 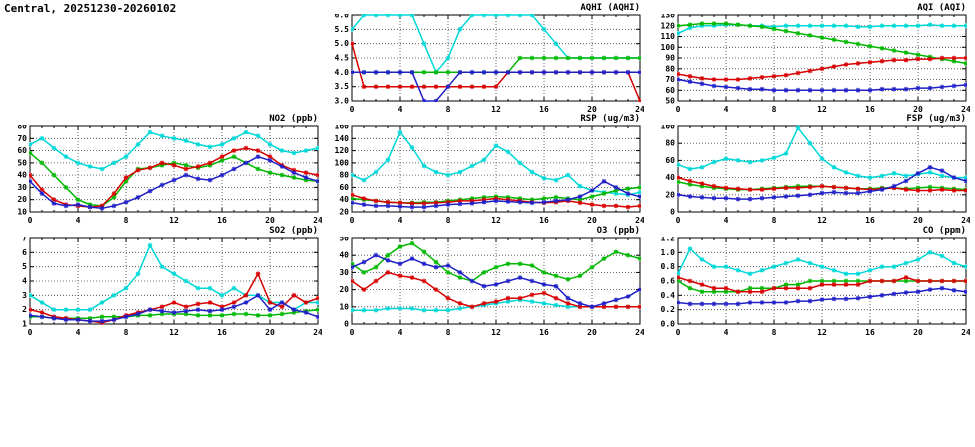 I want to click on chart-plot: 0.0 0.2 0.4 0.6 0.8 1.0 1.2 0 4 8 12 16 20 24, so click(x=815, y=287).